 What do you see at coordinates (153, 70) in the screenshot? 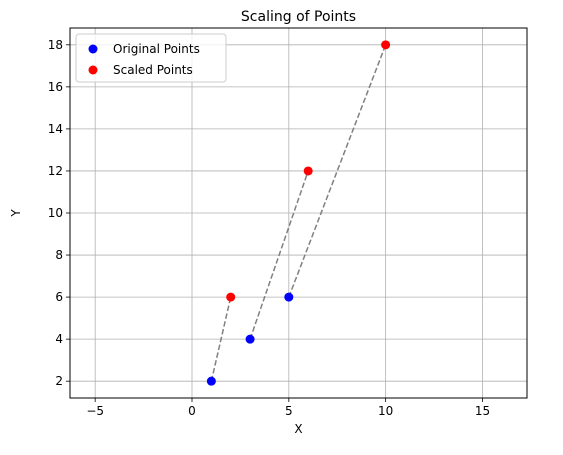
I see `legend-label: Scaled Points` at bounding box center [153, 70].